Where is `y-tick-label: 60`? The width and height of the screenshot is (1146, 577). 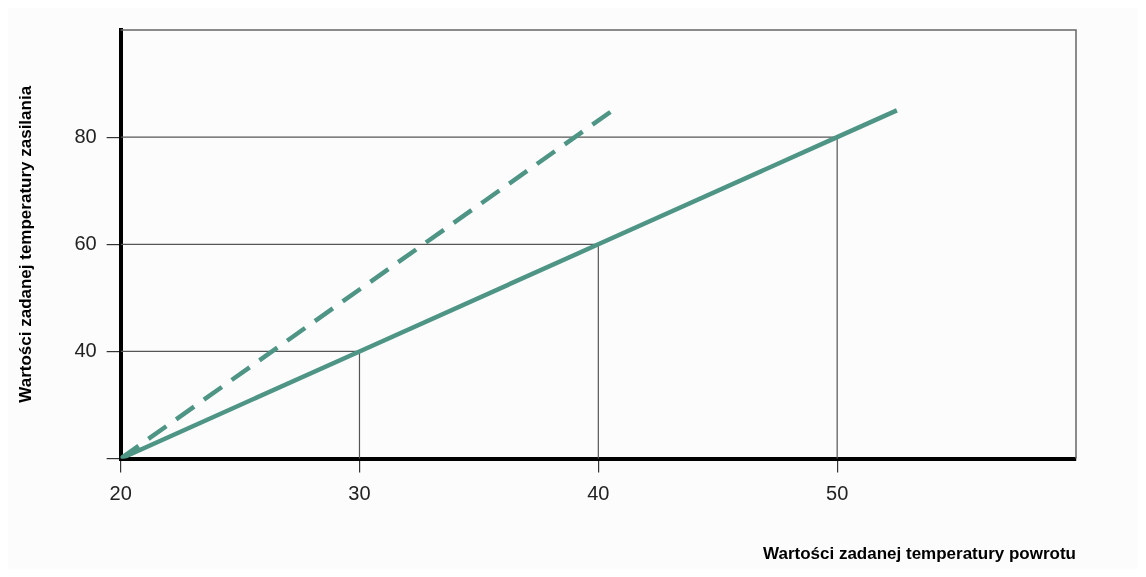
y-tick-label: 60 is located at coordinates (85, 242).